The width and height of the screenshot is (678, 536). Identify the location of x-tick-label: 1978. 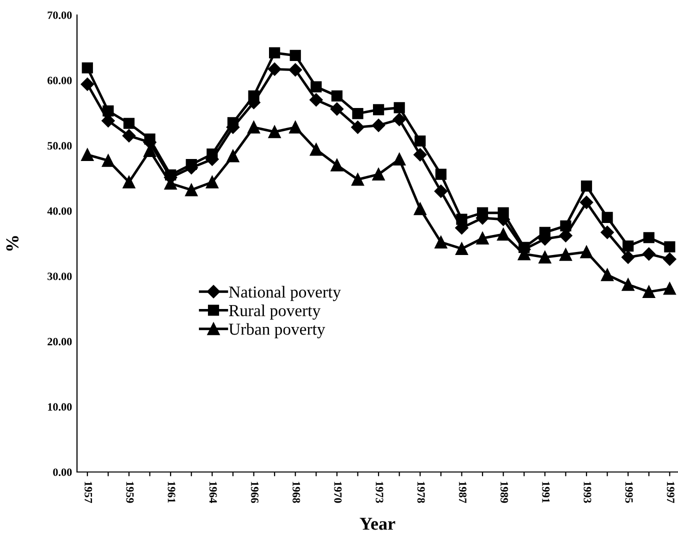
(421, 492).